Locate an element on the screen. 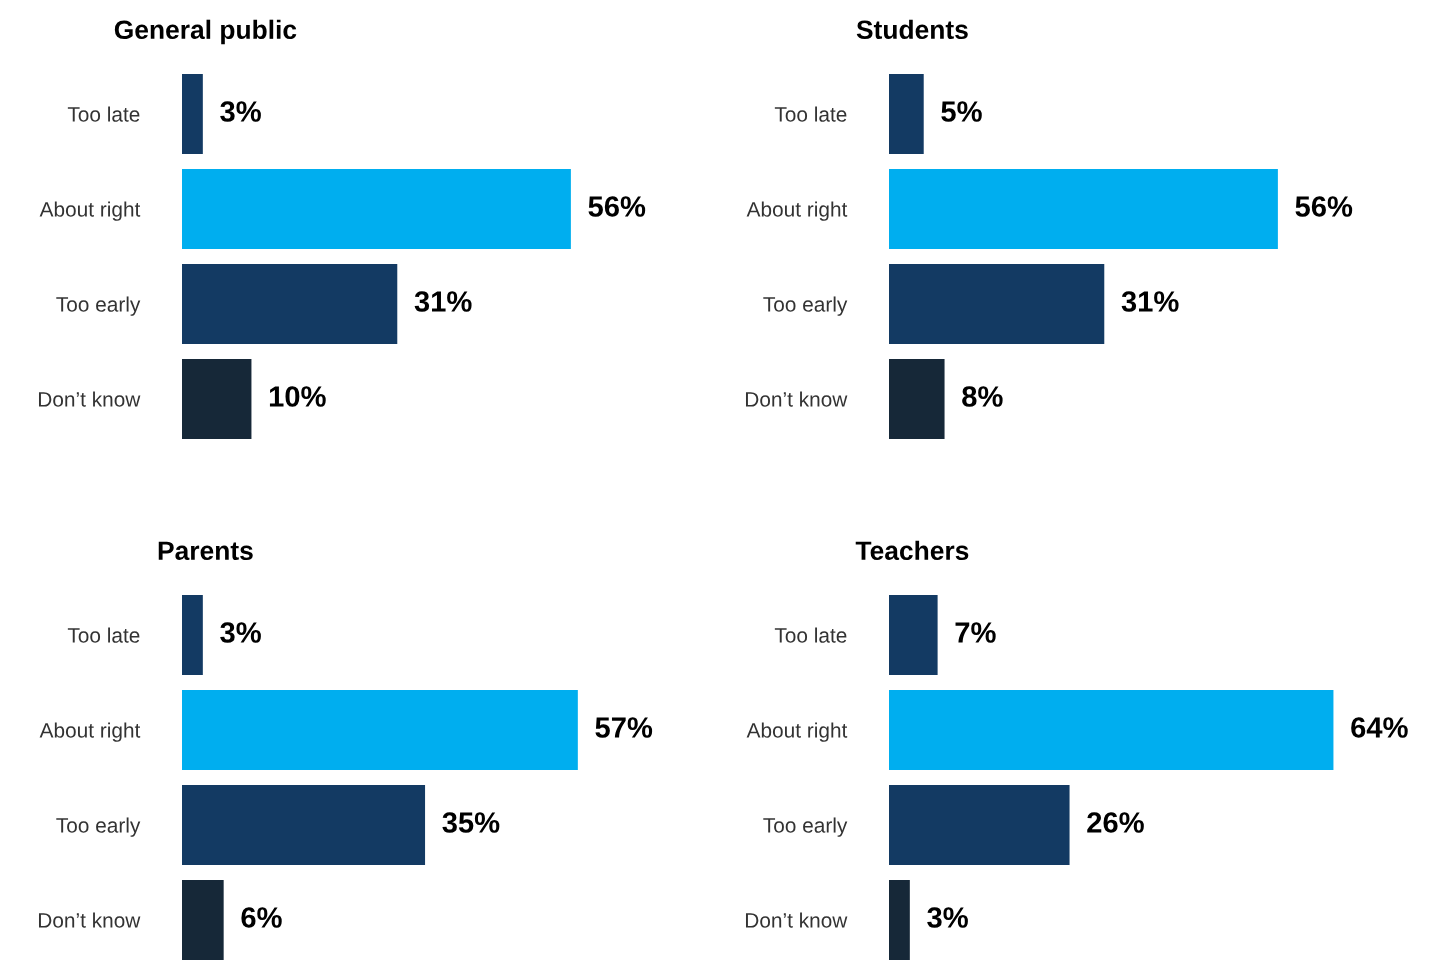  chart-title: Parents is located at coordinates (205, 551).